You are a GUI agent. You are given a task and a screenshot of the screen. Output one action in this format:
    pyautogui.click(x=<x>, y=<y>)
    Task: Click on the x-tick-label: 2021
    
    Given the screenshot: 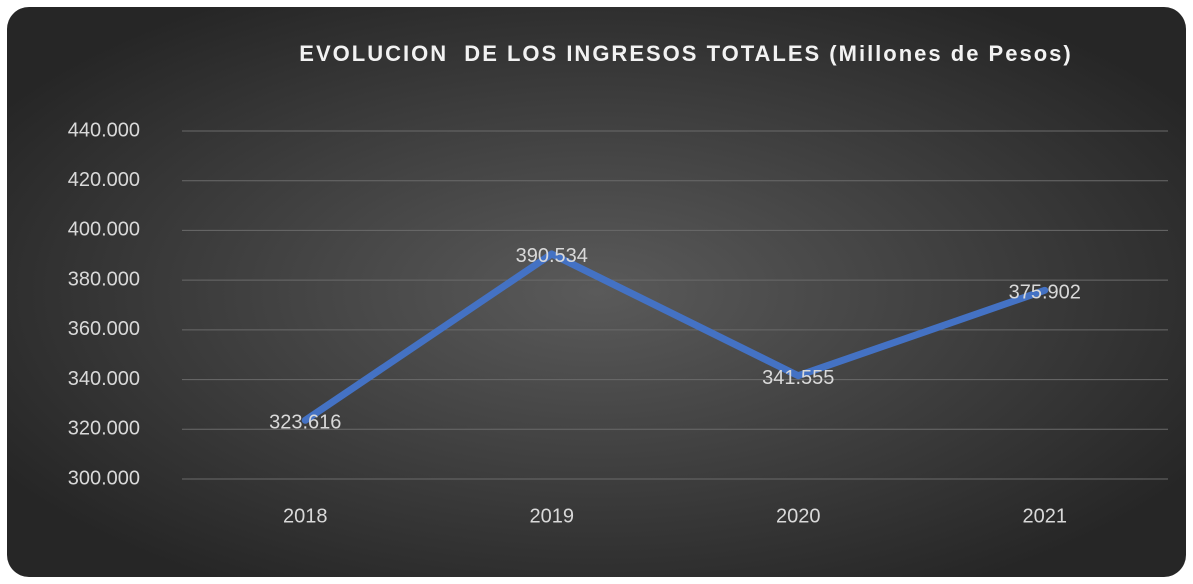 What is the action you would take?
    pyautogui.click(x=1045, y=516)
    